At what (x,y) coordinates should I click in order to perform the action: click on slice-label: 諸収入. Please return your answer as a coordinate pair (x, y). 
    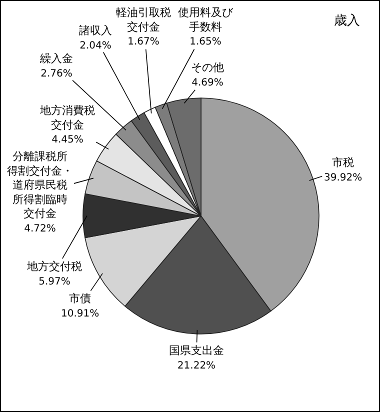
    Looking at the image, I should click on (95, 30).